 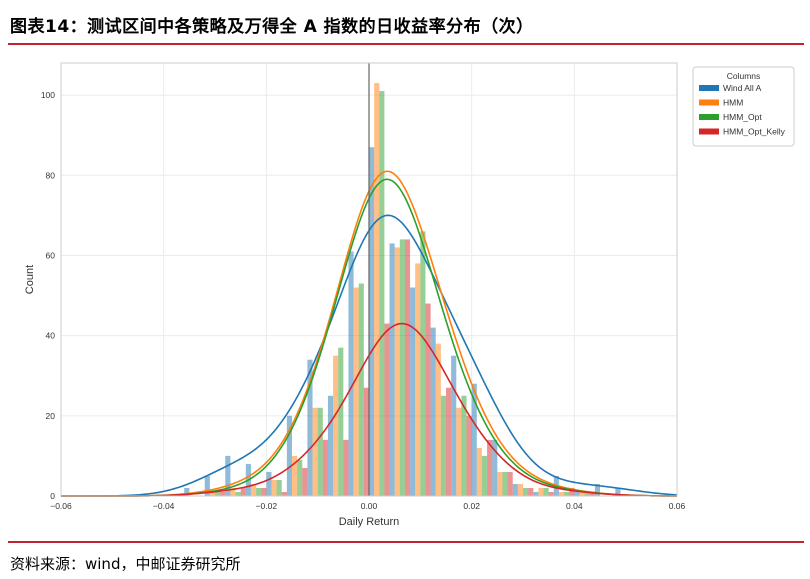 I want to click on y-tick-label: 80, so click(x=51, y=175).